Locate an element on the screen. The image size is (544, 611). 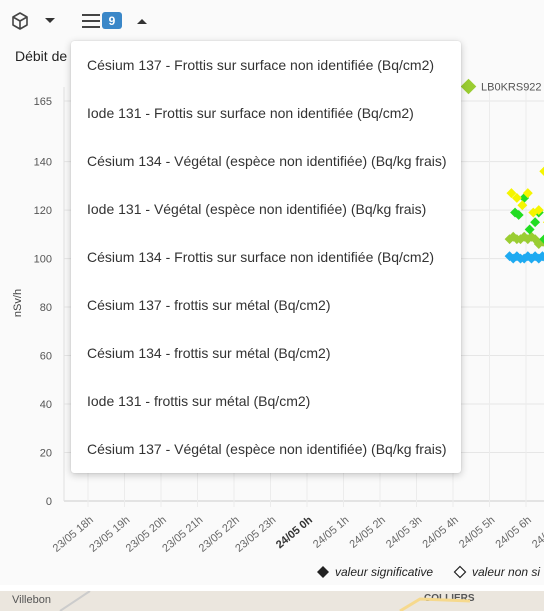
y-tick-label: 40 is located at coordinates (46, 405).